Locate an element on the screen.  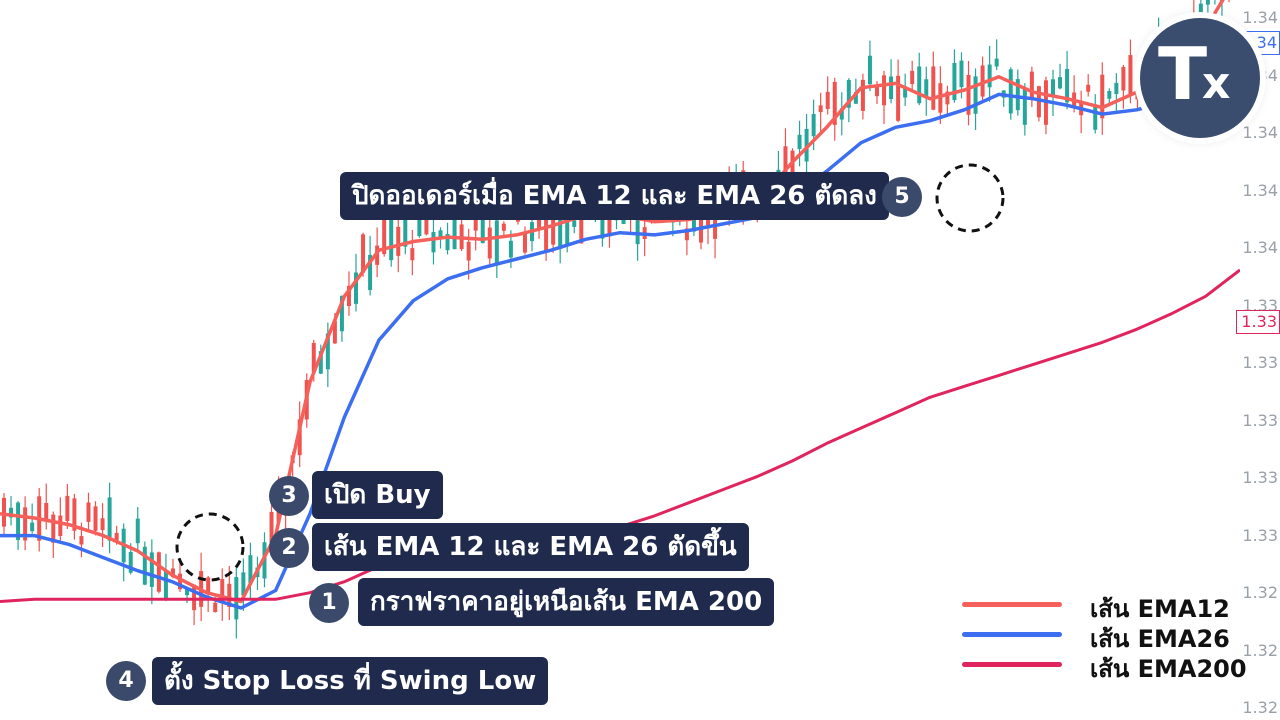
logo-letter-x: x is located at coordinates (1216, 83).